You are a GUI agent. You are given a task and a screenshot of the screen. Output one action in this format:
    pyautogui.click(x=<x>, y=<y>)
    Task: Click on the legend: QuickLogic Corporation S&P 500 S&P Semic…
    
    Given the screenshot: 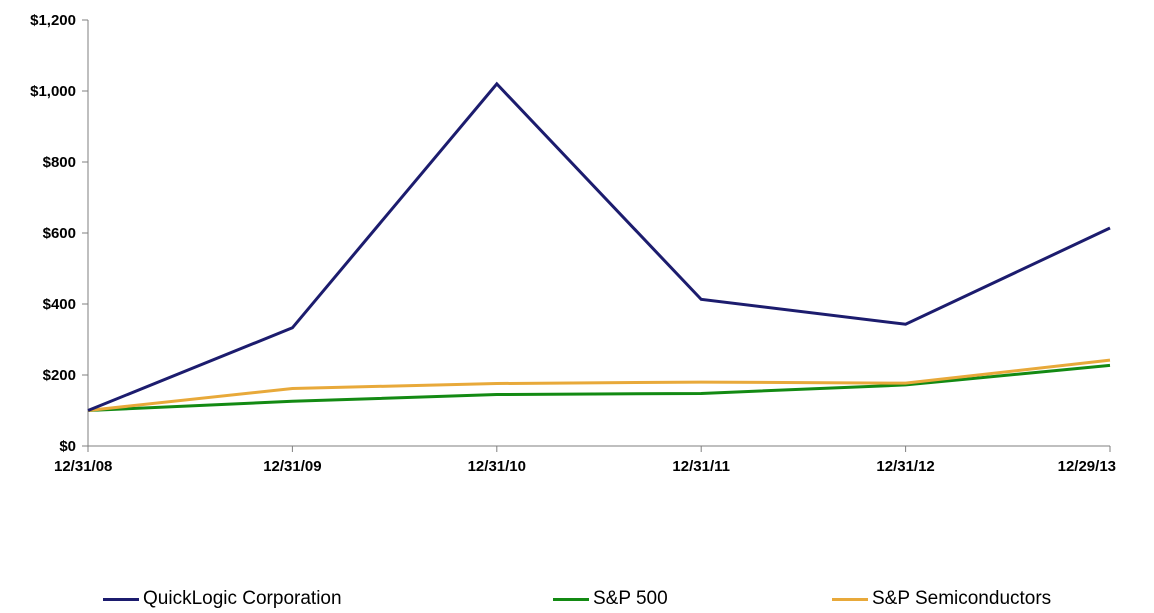 What is the action you would take?
    pyautogui.click(x=577, y=600)
    